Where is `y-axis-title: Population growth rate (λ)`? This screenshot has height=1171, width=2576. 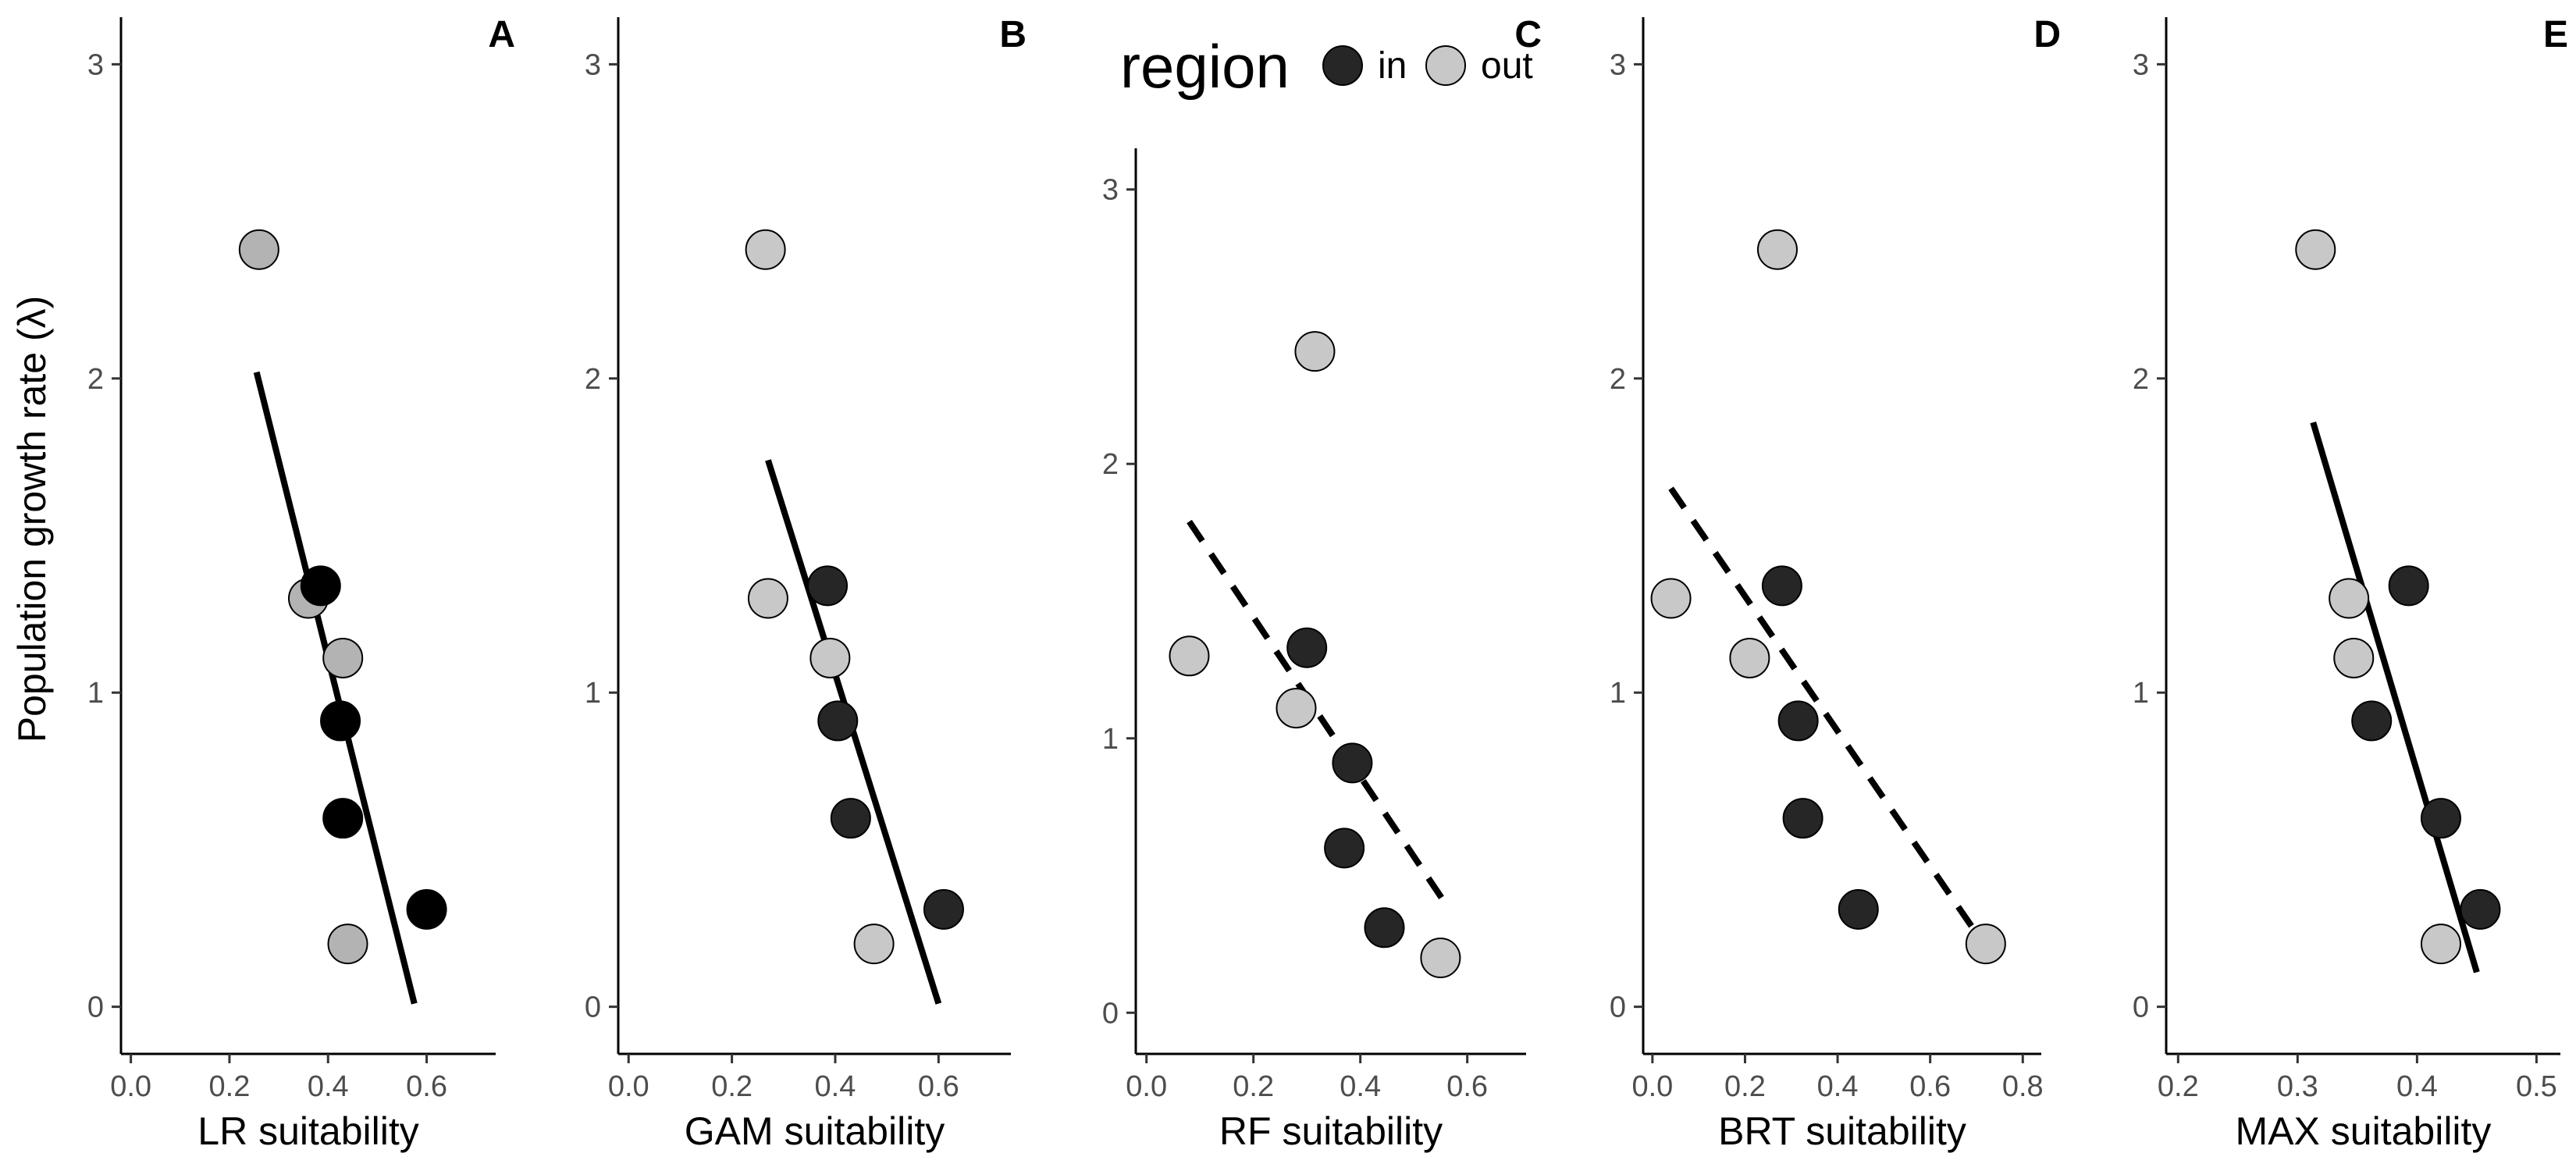
y-axis-title: Population growth rate (λ) is located at coordinates (32, 519).